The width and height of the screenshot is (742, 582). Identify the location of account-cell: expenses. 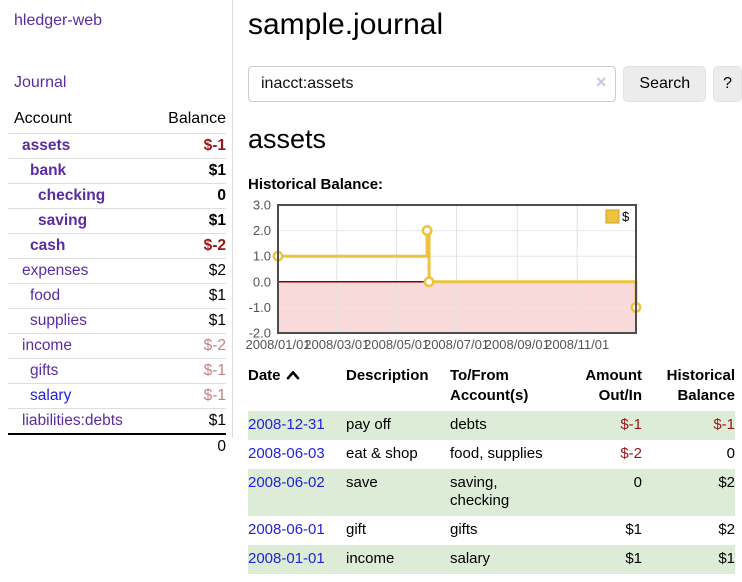
(62, 271).